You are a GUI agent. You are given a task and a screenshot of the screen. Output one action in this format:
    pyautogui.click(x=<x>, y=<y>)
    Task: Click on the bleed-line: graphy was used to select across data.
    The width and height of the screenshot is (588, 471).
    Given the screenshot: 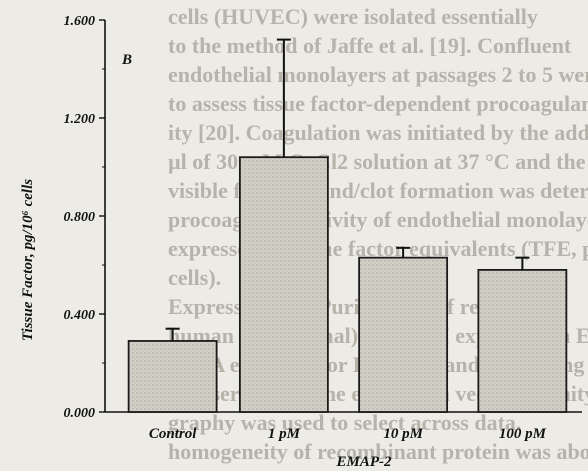 What is the action you would take?
    pyautogui.click(x=344, y=422)
    